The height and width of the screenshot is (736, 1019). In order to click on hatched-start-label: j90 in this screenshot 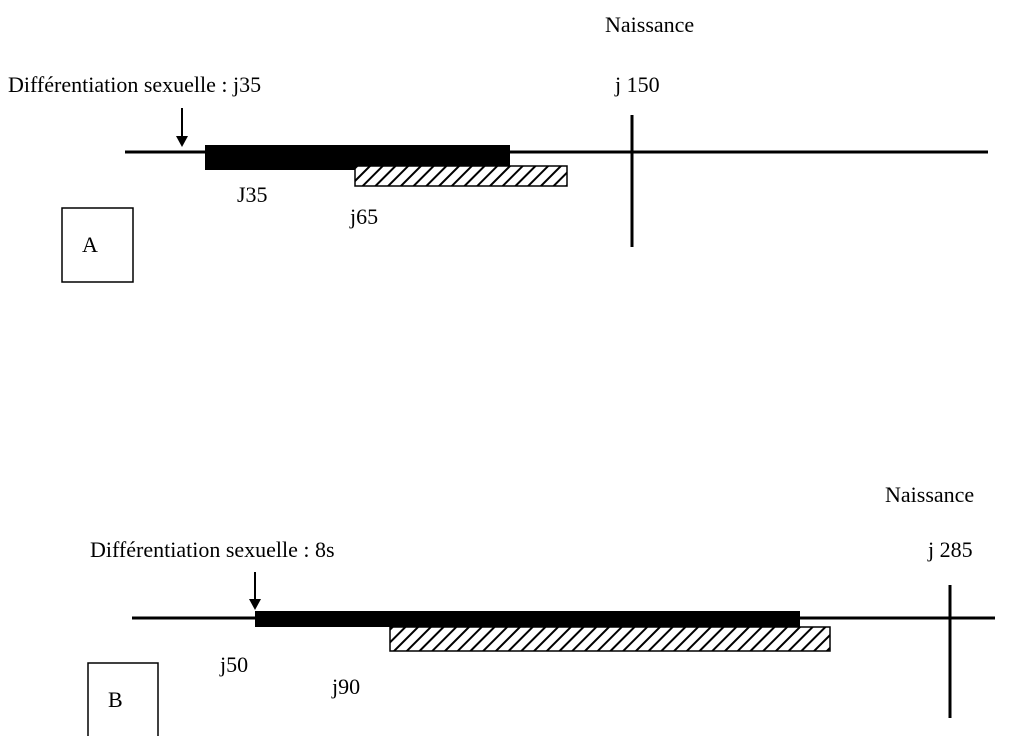, I will do `click(345, 686)`.